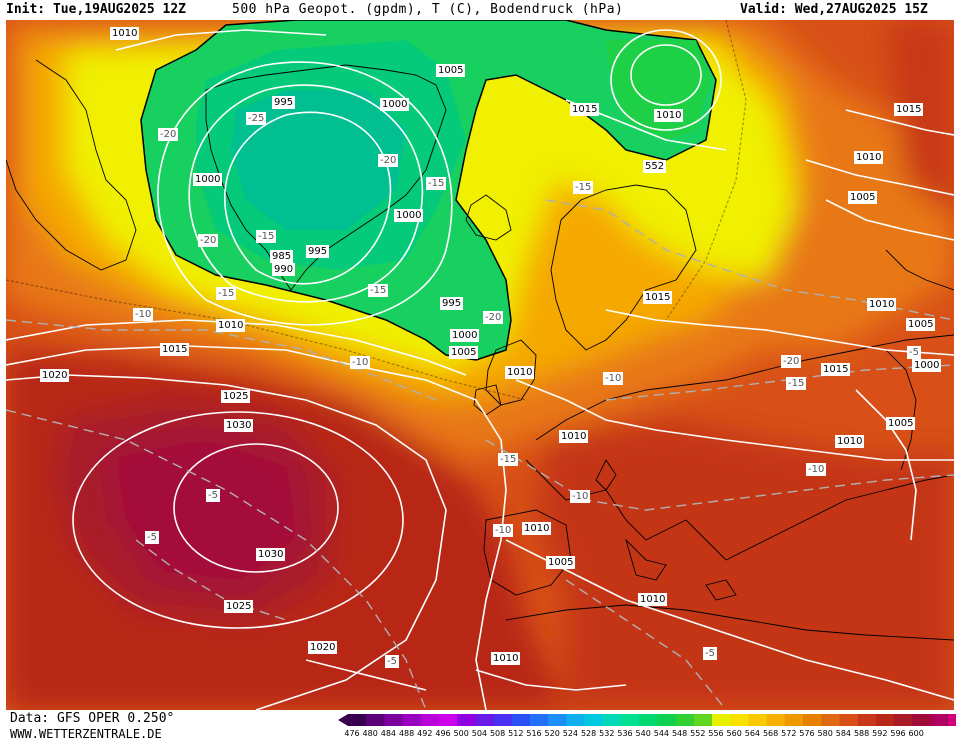 The width and height of the screenshot is (959, 741). What do you see at coordinates (843, 733) in the screenshot?
I see `legend-tick-label: 584` at bounding box center [843, 733].